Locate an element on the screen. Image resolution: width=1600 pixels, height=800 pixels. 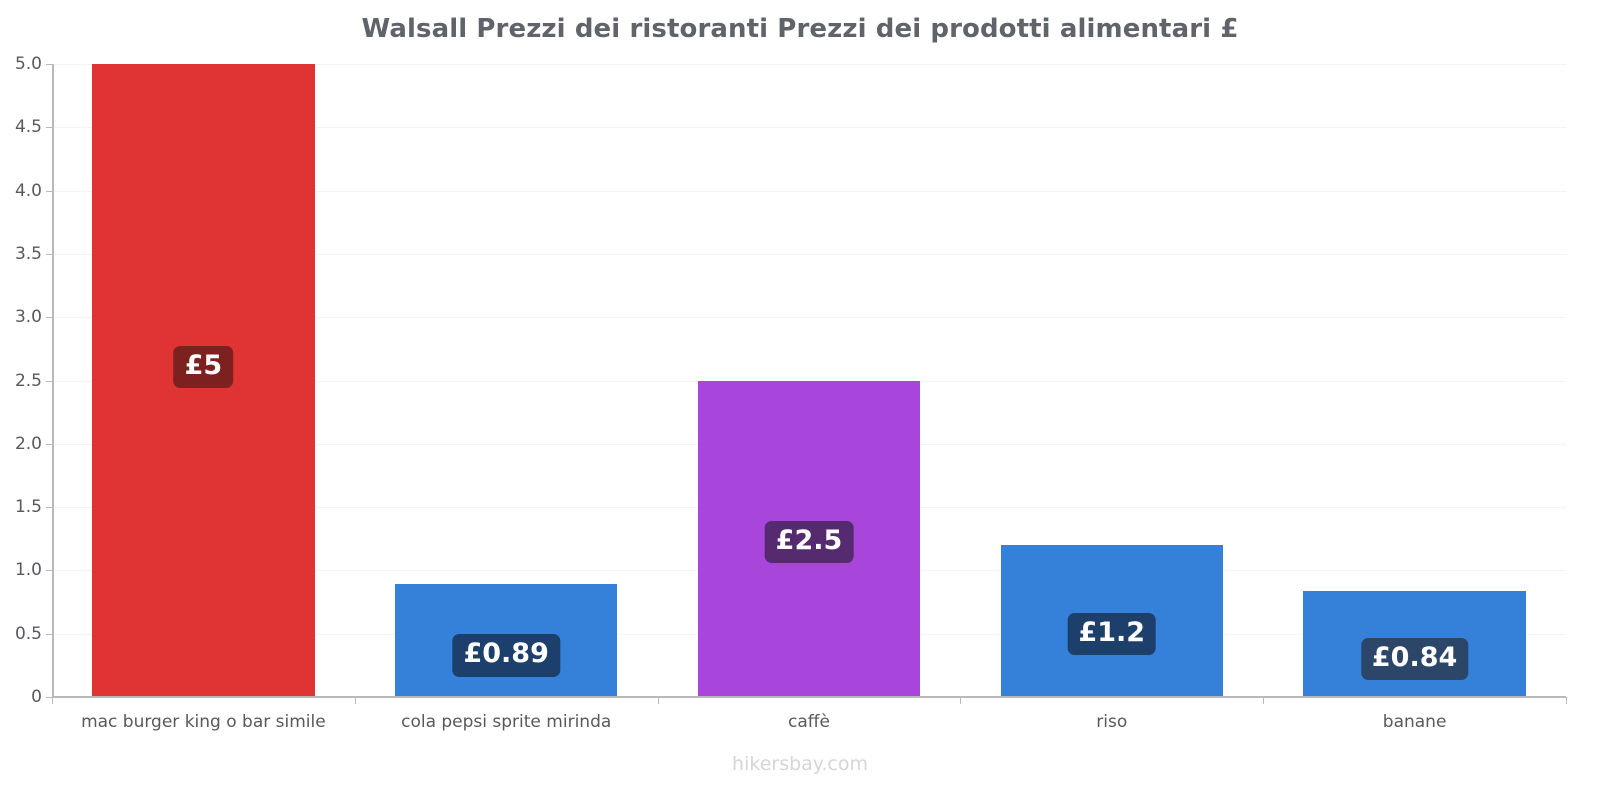
bar-value-label: £0.84 is located at coordinates (1414, 659).